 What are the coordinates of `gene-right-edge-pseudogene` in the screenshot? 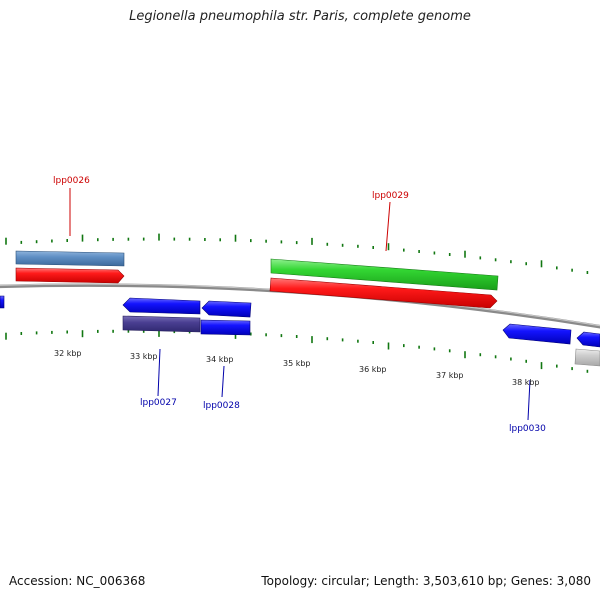 It's located at (587, 357).